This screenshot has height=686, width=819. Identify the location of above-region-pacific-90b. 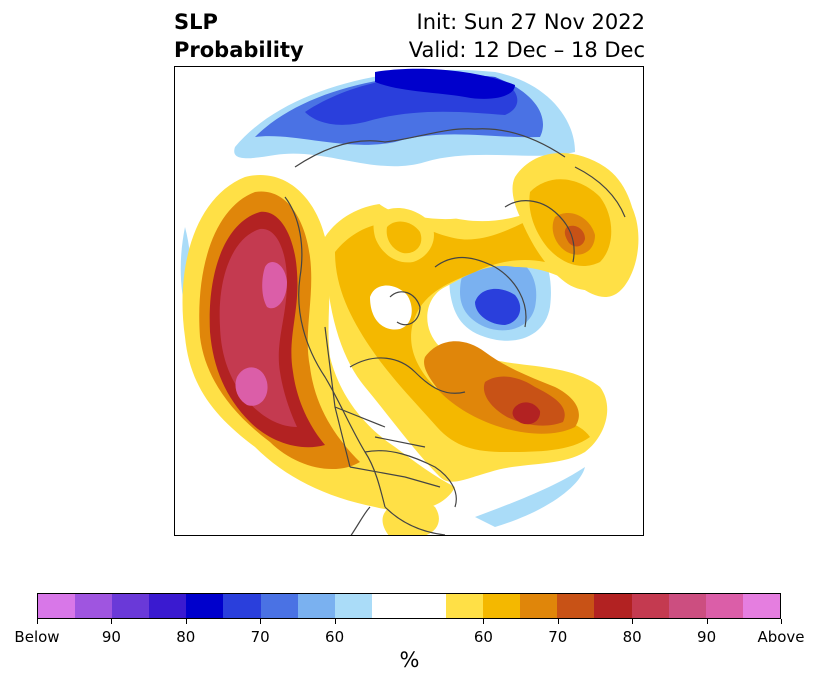
(251, 386).